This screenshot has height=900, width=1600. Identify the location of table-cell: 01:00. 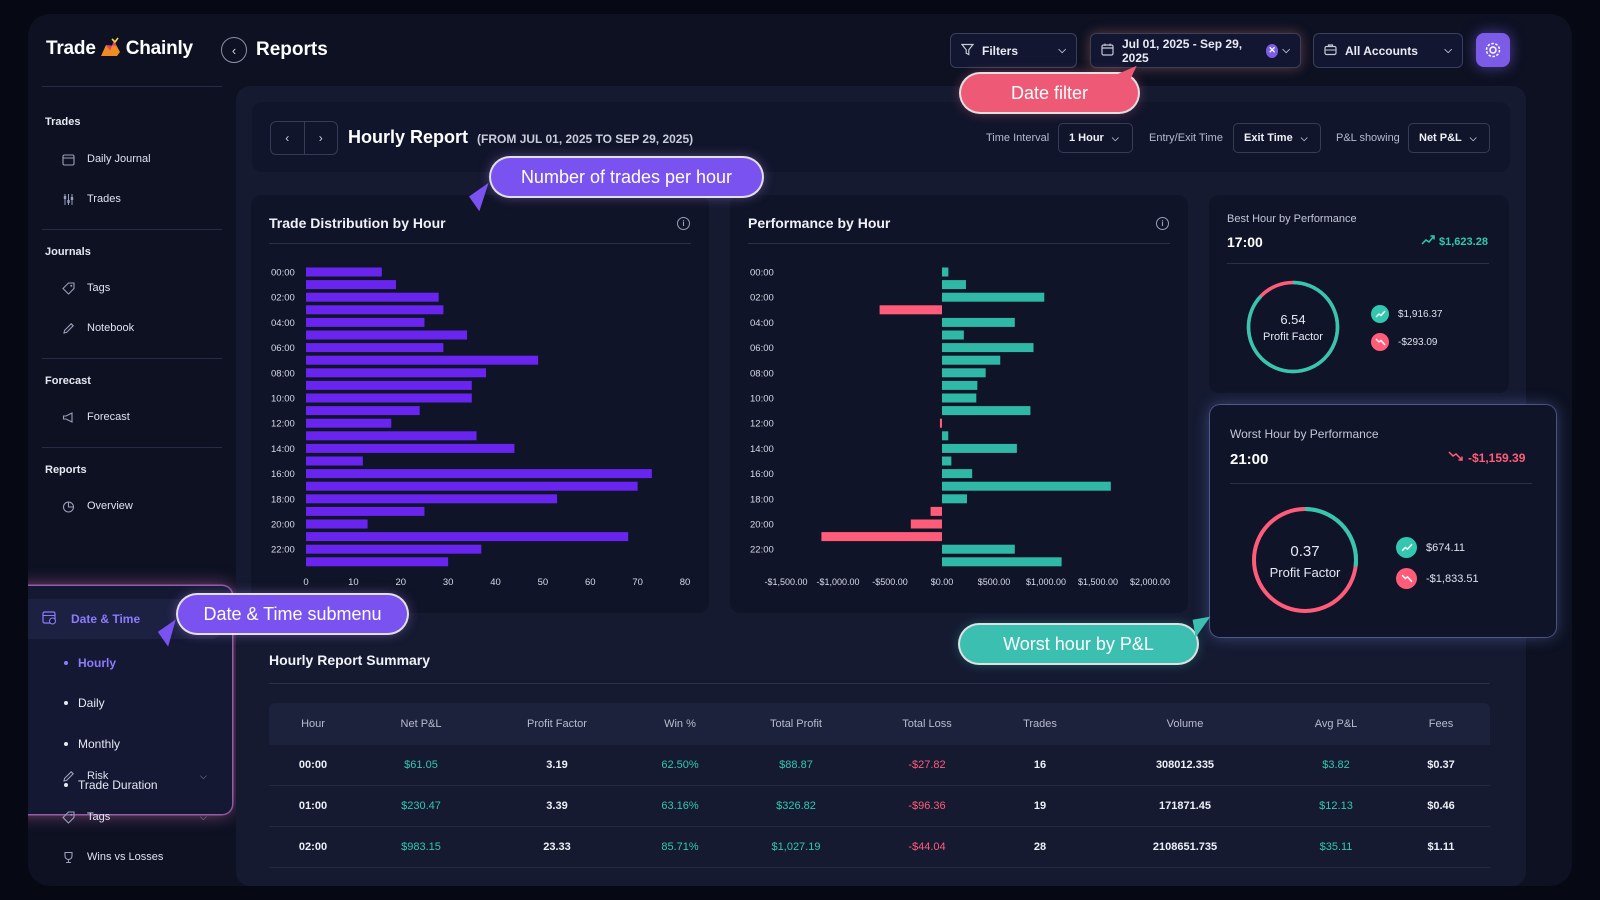
(313, 806).